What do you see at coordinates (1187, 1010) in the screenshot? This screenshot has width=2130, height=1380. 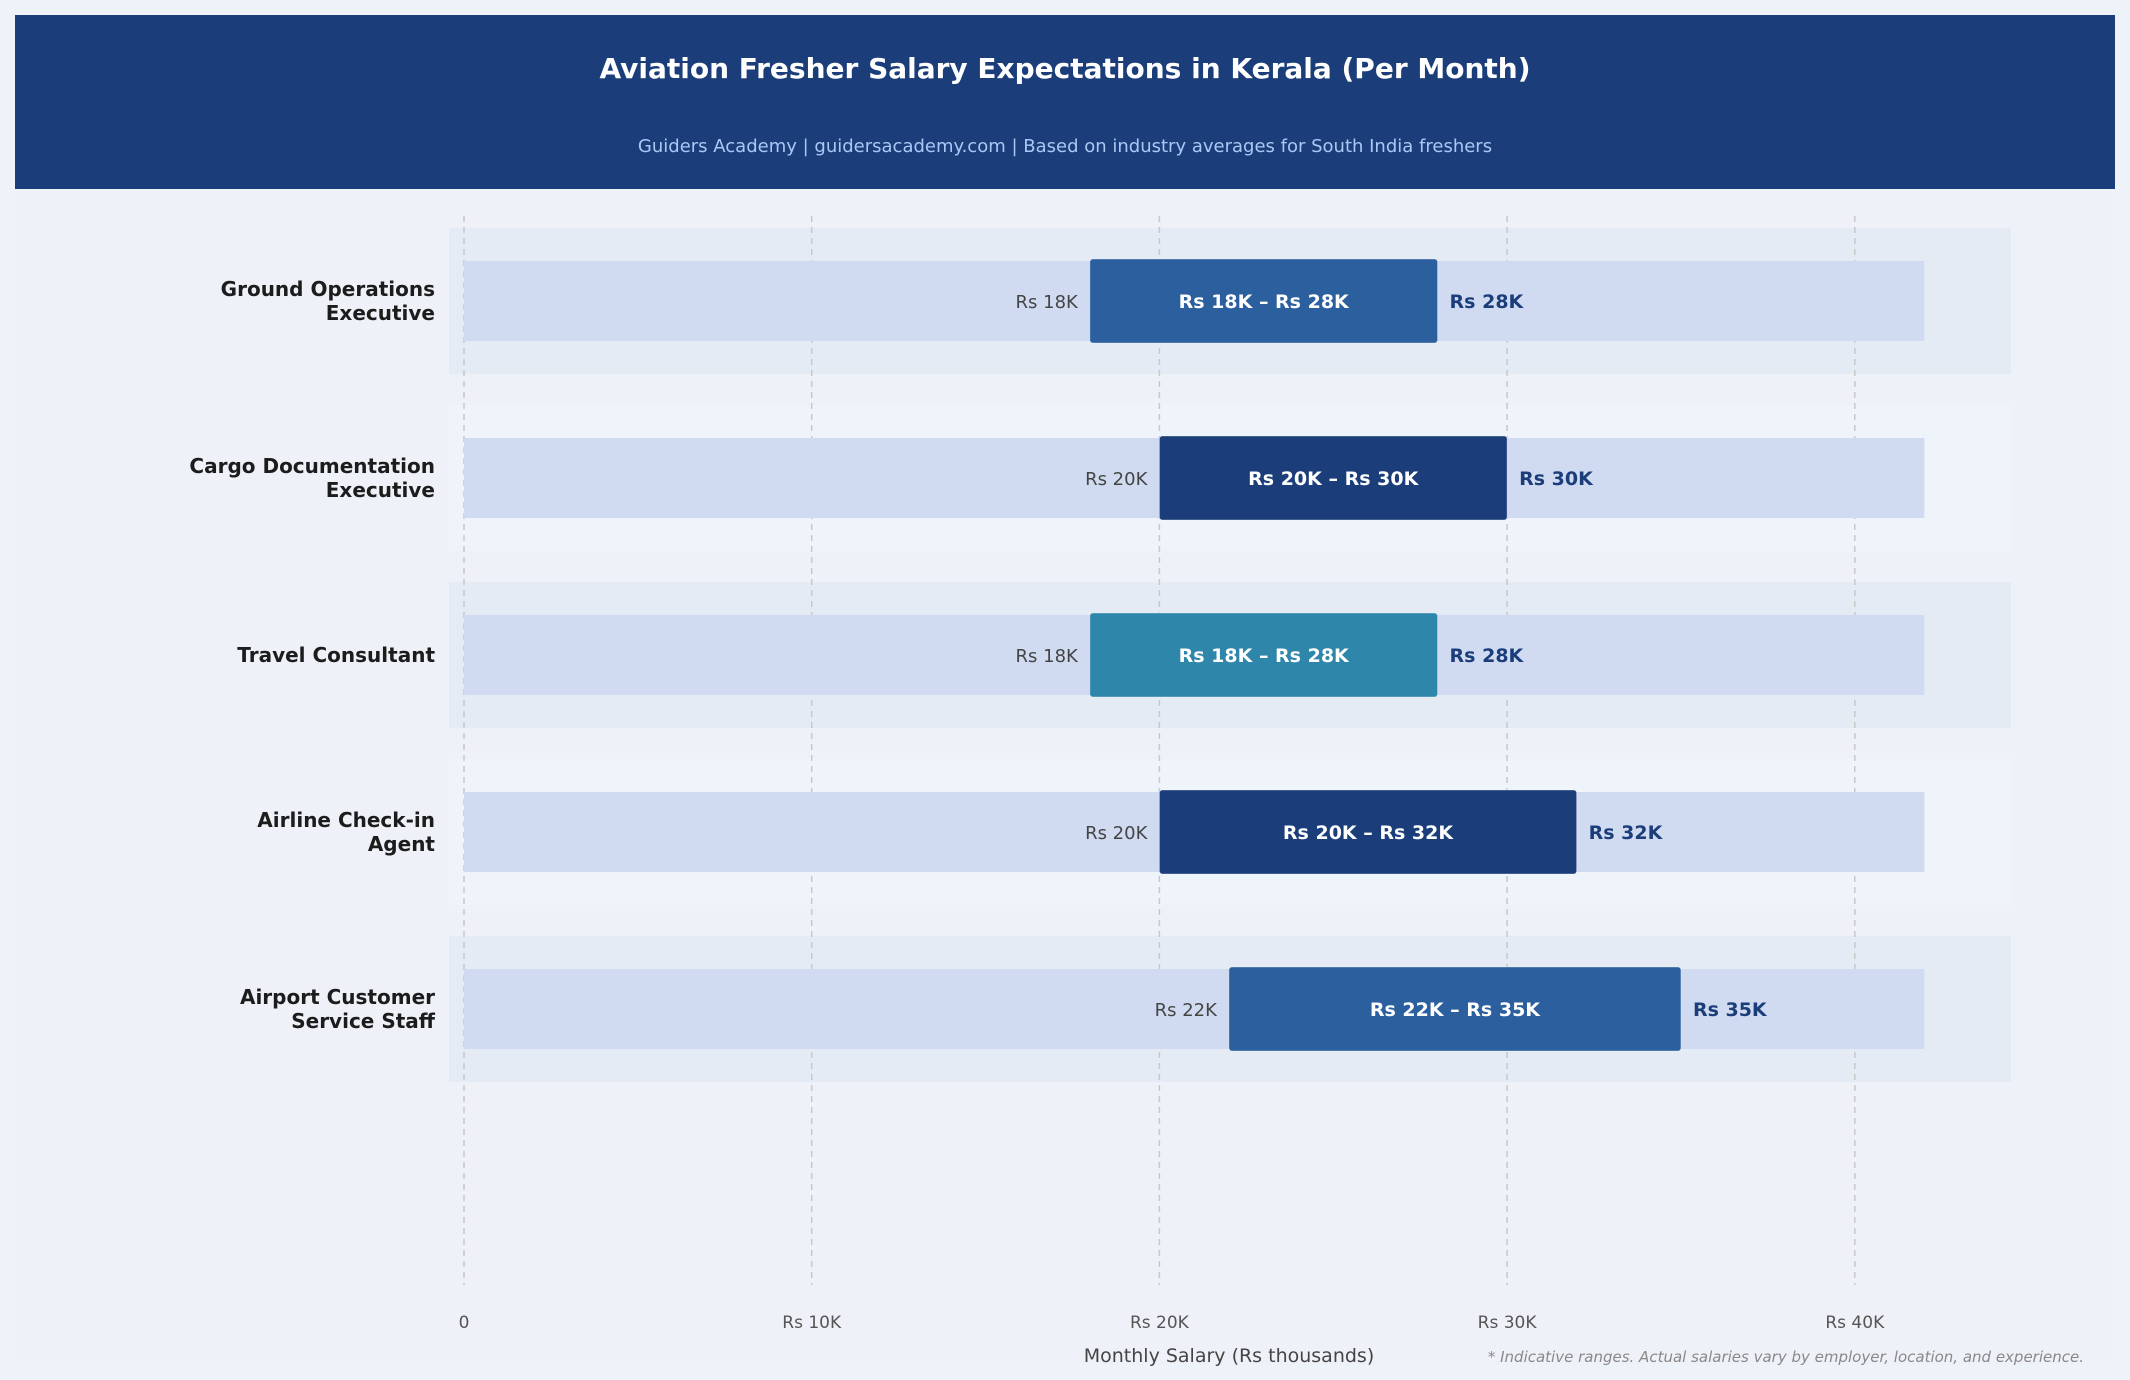 I see `low-salary-label: Rs 22K` at bounding box center [1187, 1010].